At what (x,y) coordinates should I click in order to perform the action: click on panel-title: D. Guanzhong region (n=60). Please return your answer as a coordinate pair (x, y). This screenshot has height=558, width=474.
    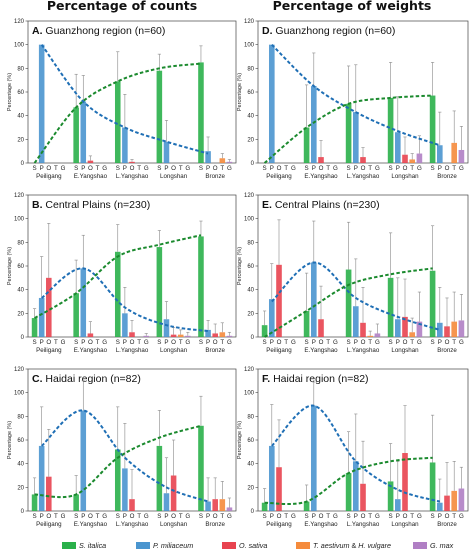
    Looking at the image, I should click on (328, 31).